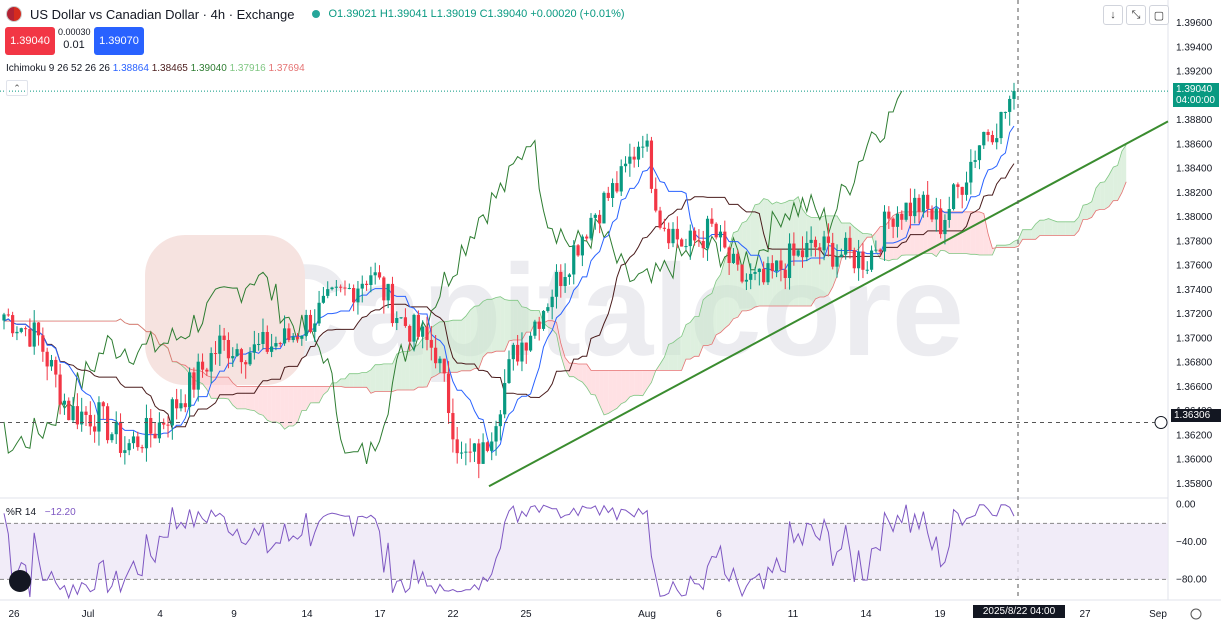  What do you see at coordinates (20, 581) in the screenshot?
I see `tradingview-logo-icon` at bounding box center [20, 581].